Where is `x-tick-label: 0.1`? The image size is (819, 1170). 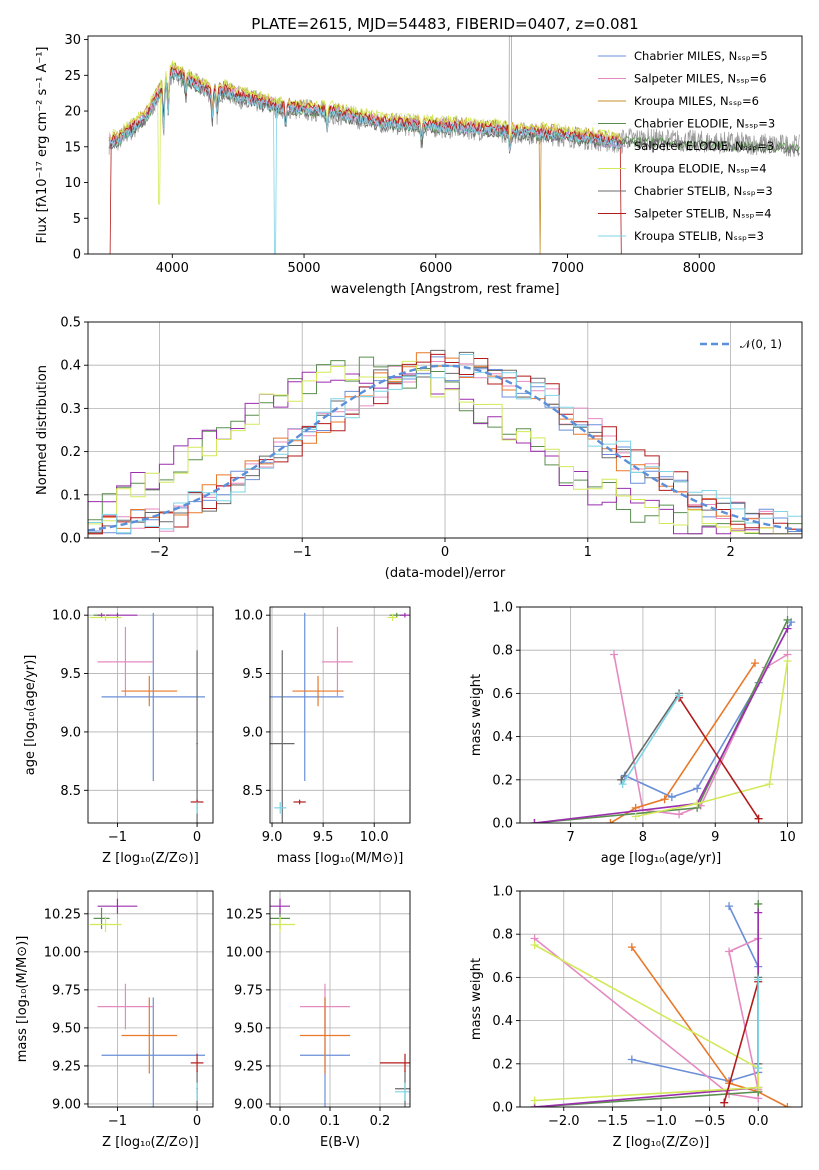
x-tick-label: 0.1 is located at coordinates (330, 1121).